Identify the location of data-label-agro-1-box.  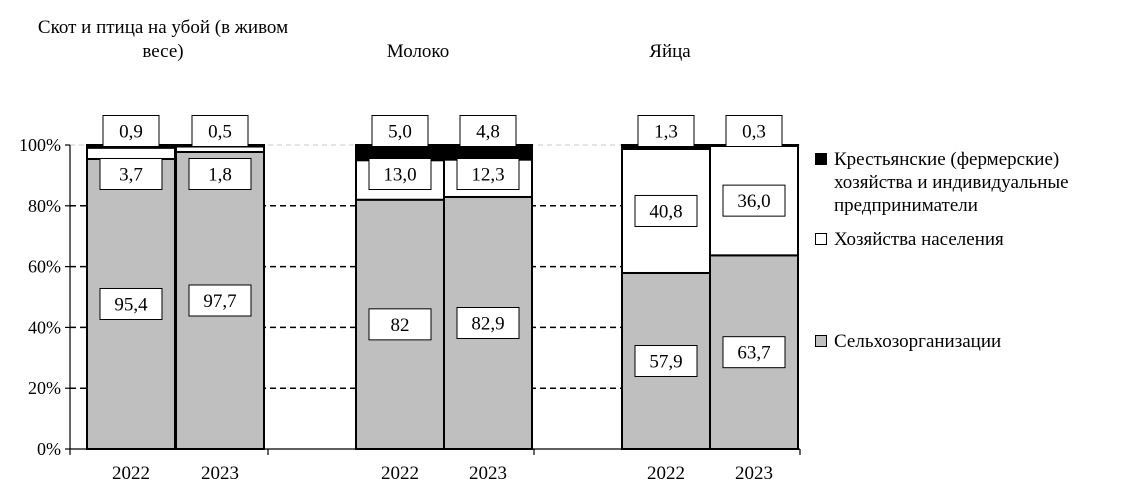
(220, 300).